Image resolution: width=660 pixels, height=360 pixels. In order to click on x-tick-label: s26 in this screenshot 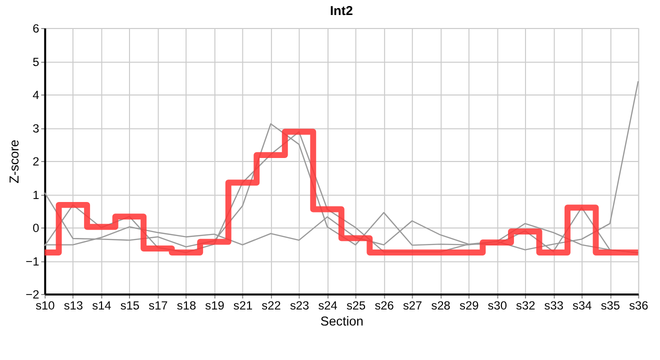, I will do `click(384, 305)`.